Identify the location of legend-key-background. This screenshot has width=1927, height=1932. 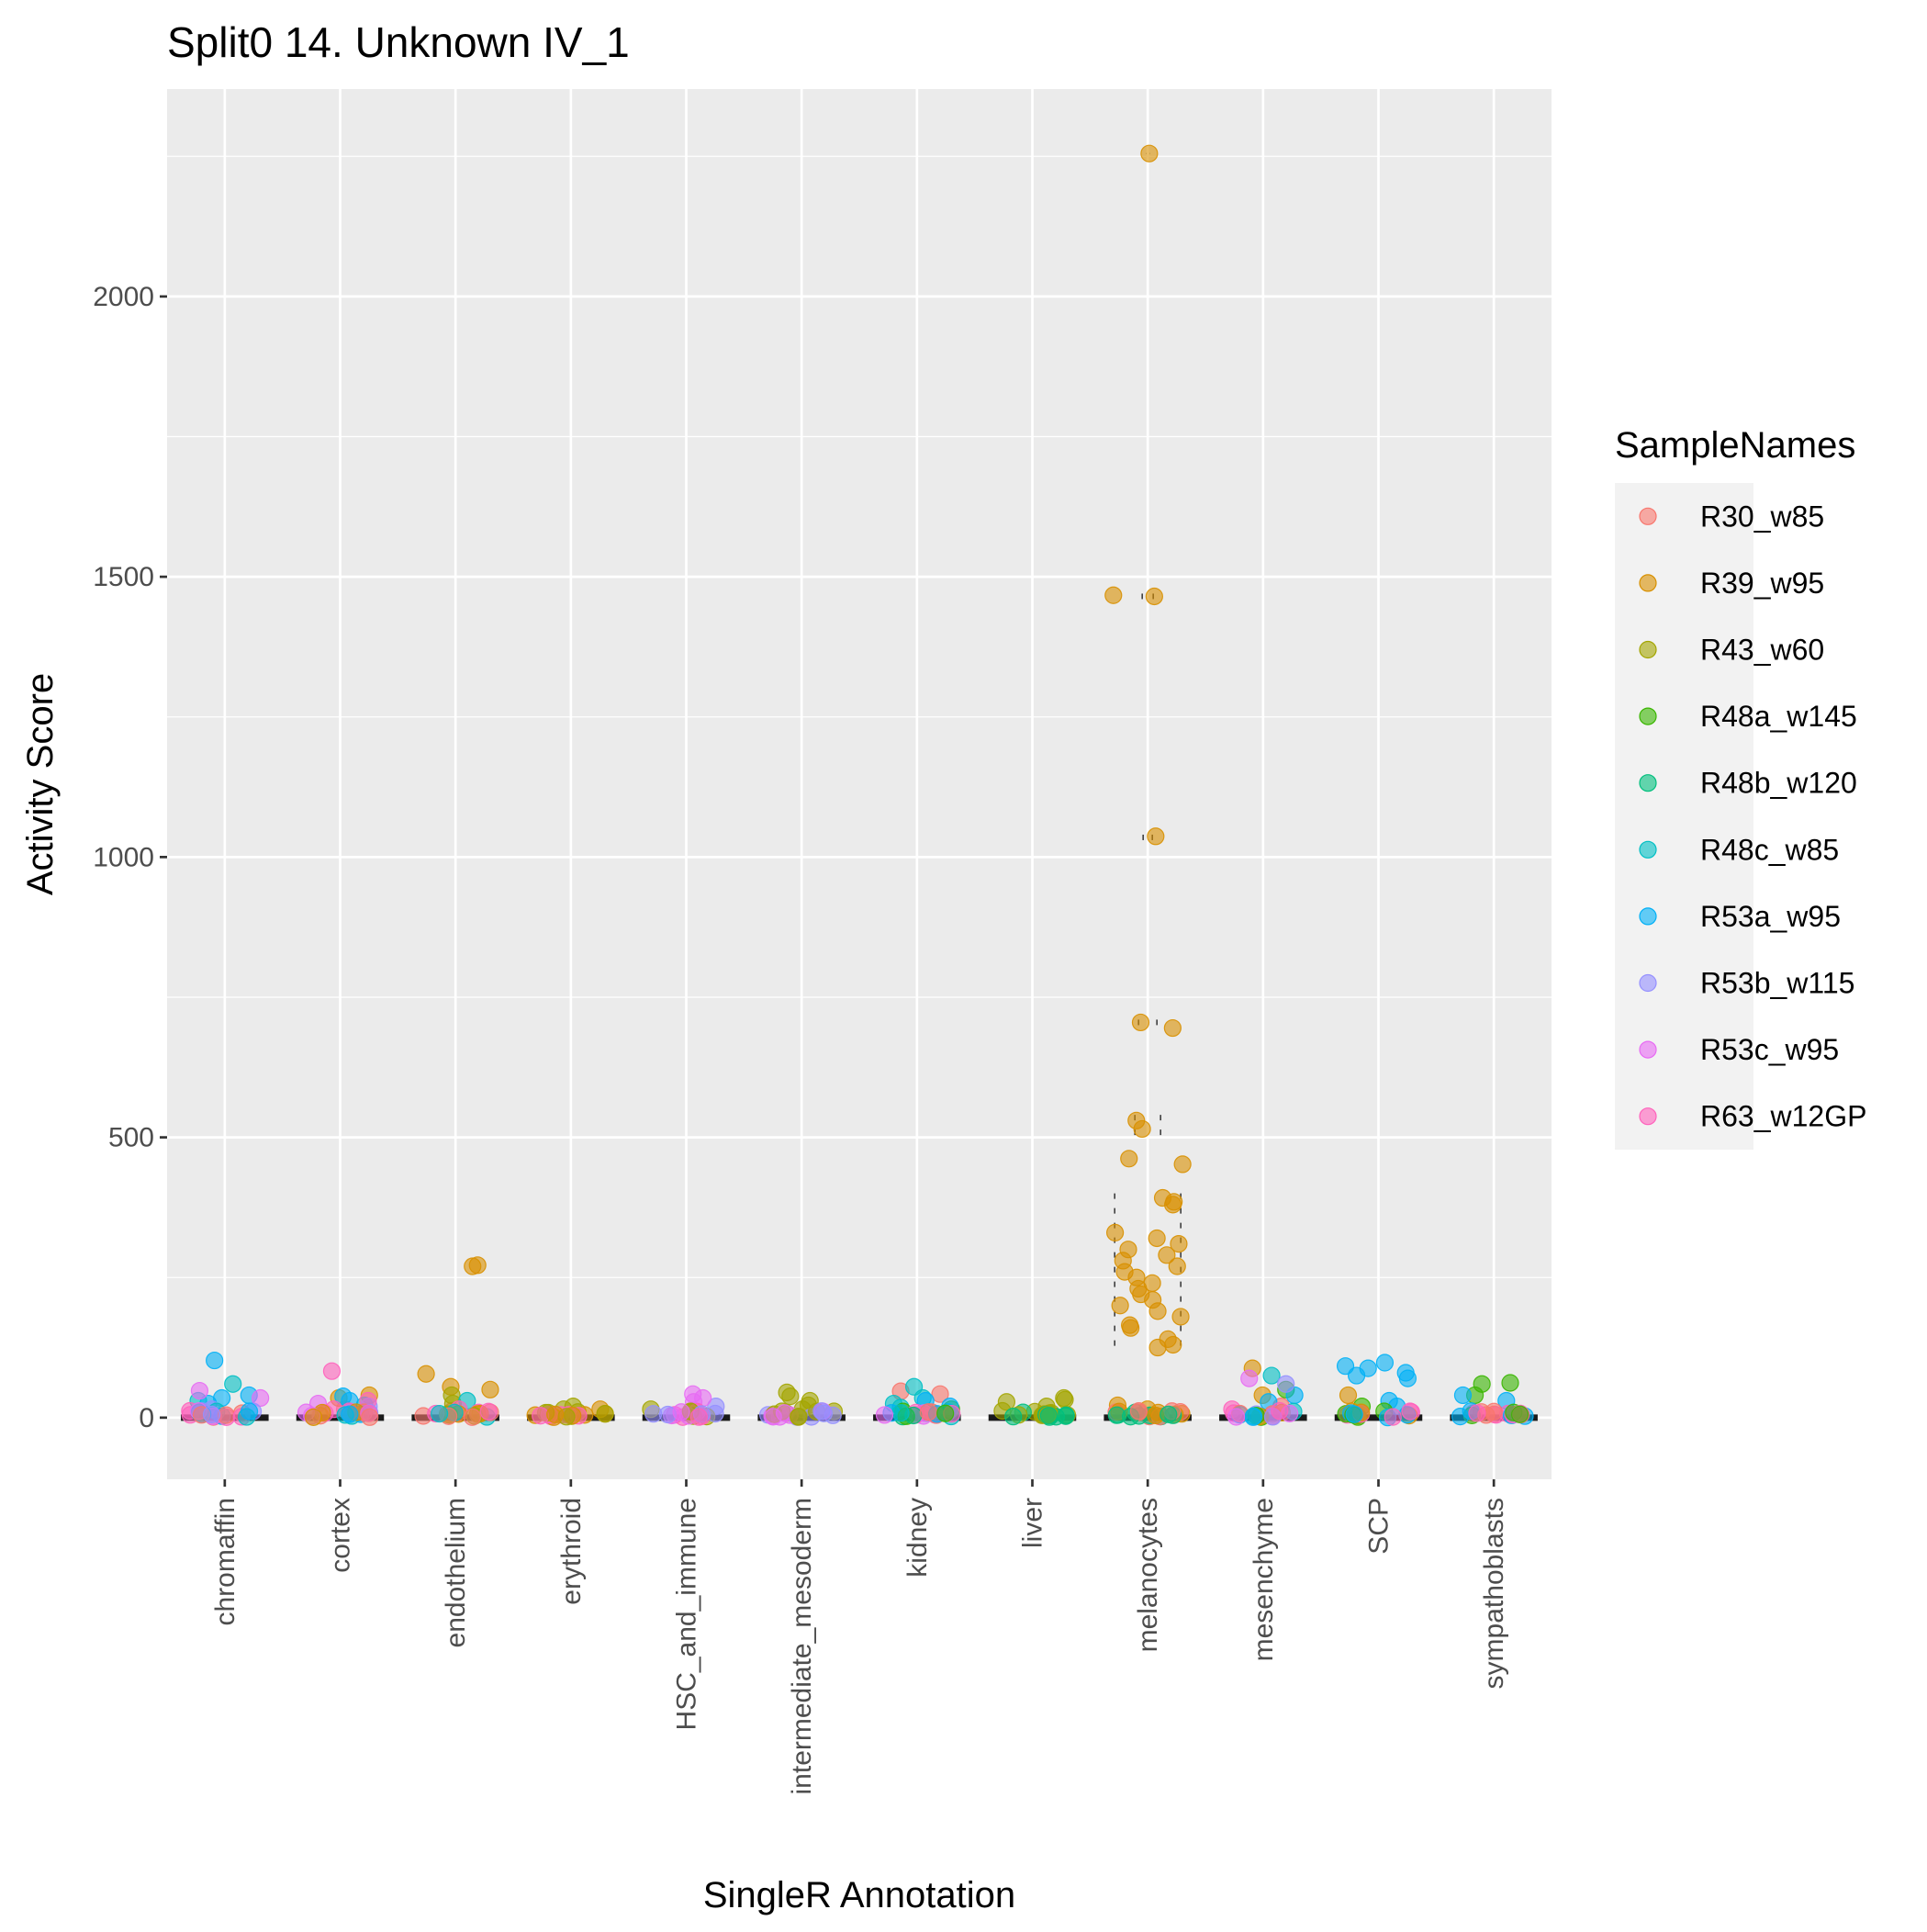
(1684, 816).